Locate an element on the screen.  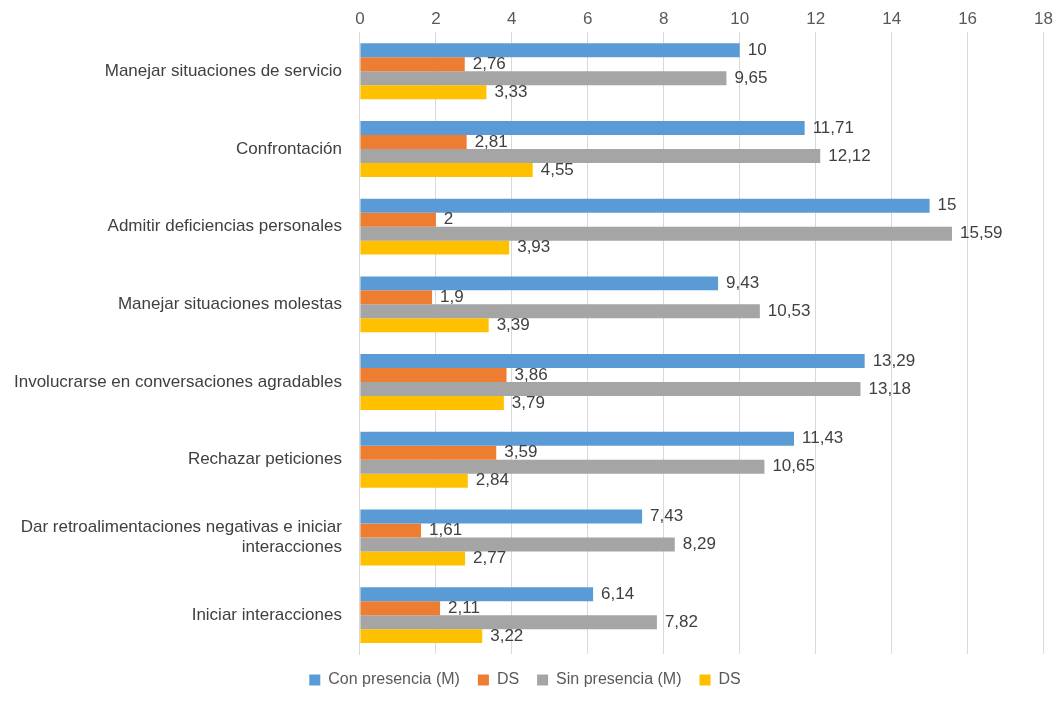
data-label: 13,18 is located at coordinates (890, 388).